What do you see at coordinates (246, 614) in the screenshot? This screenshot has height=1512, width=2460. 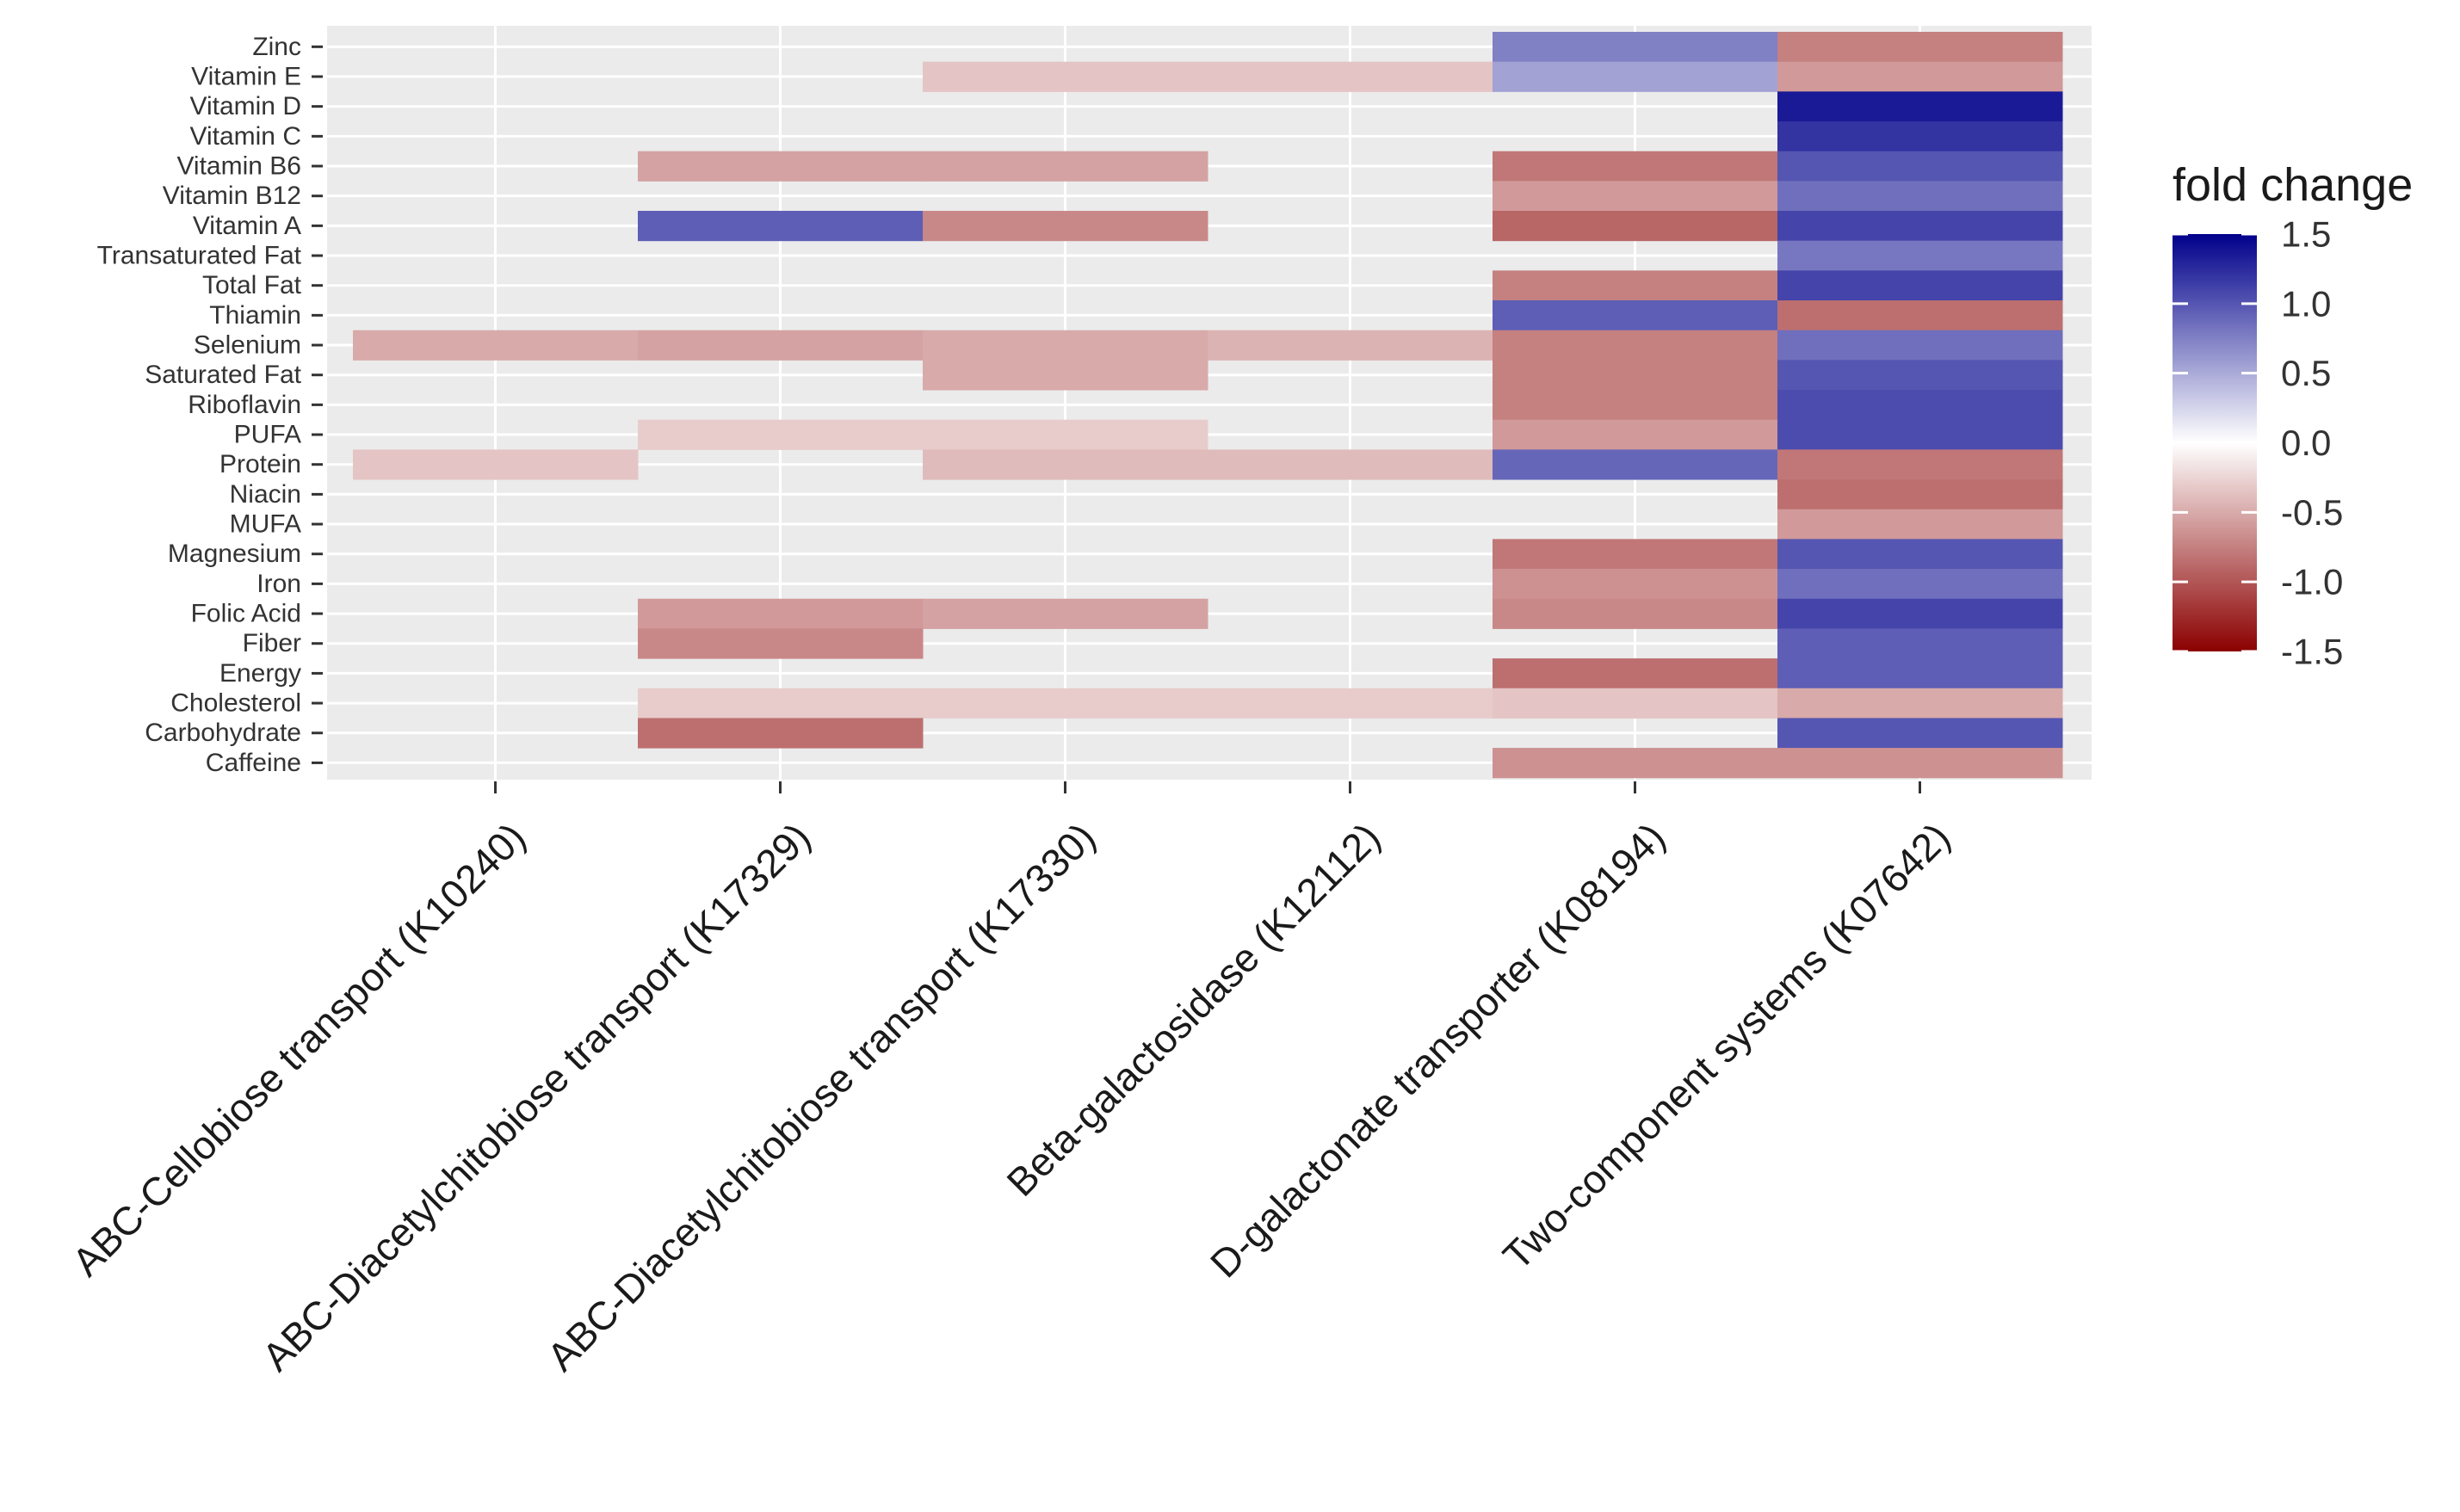 I see `y-tick-label: Folic Acid` at bounding box center [246, 614].